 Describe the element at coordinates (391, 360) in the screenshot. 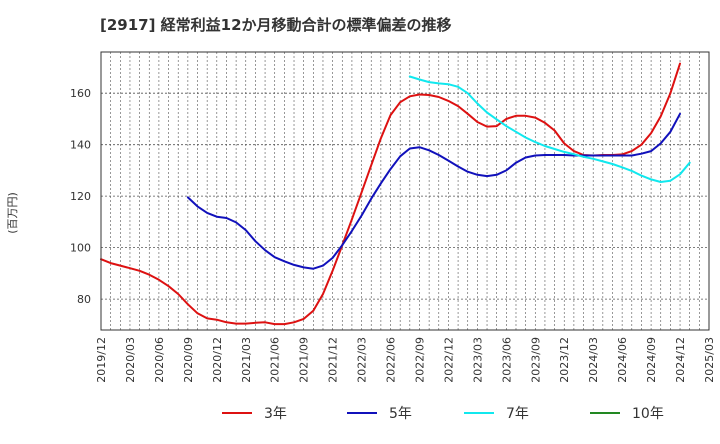

I see `x-tick-label: 2022/06` at that location.